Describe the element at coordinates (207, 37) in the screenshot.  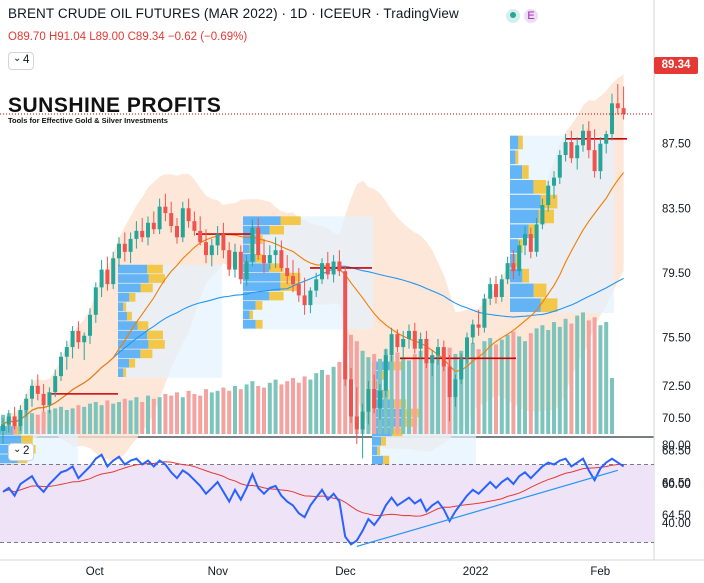
I see `change-value: −0.62 (−0.69%)` at that location.